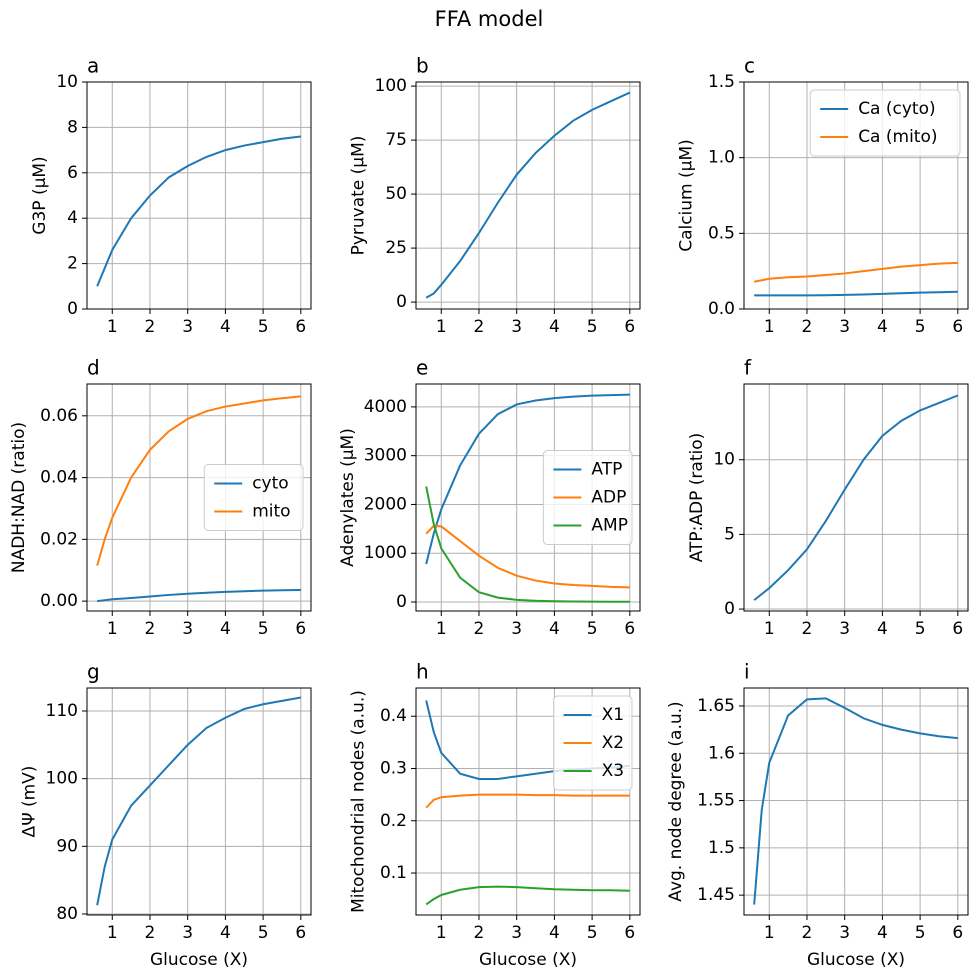  I want to click on figure-title: FFA model, so click(489, 19).